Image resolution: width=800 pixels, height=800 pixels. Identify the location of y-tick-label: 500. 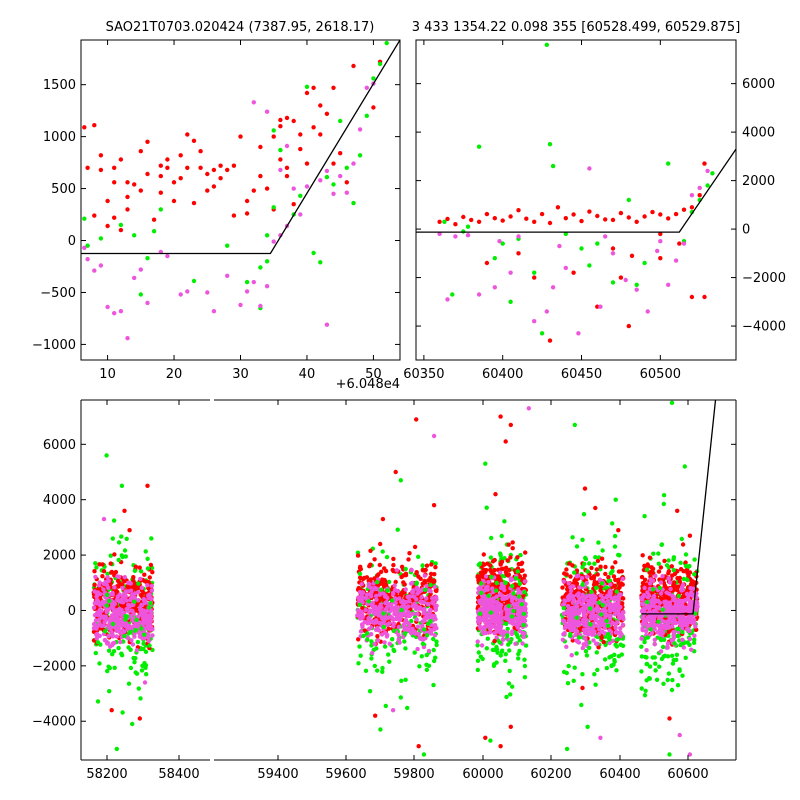
(63, 189).